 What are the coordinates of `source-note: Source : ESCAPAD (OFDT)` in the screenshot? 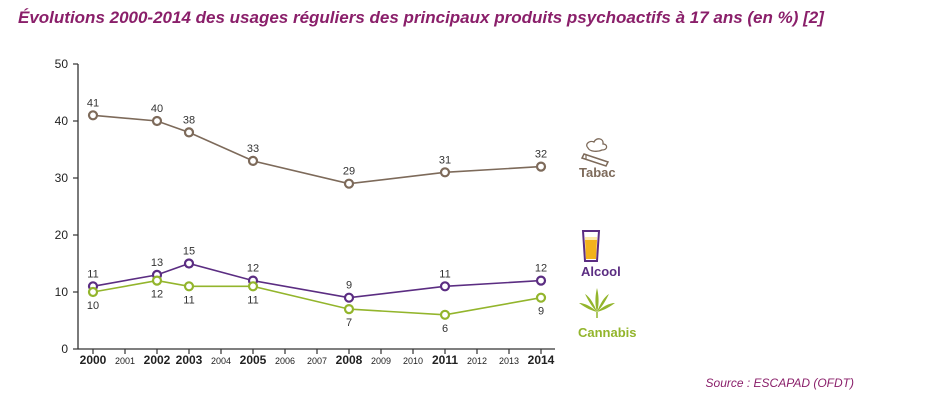 It's located at (779, 383).